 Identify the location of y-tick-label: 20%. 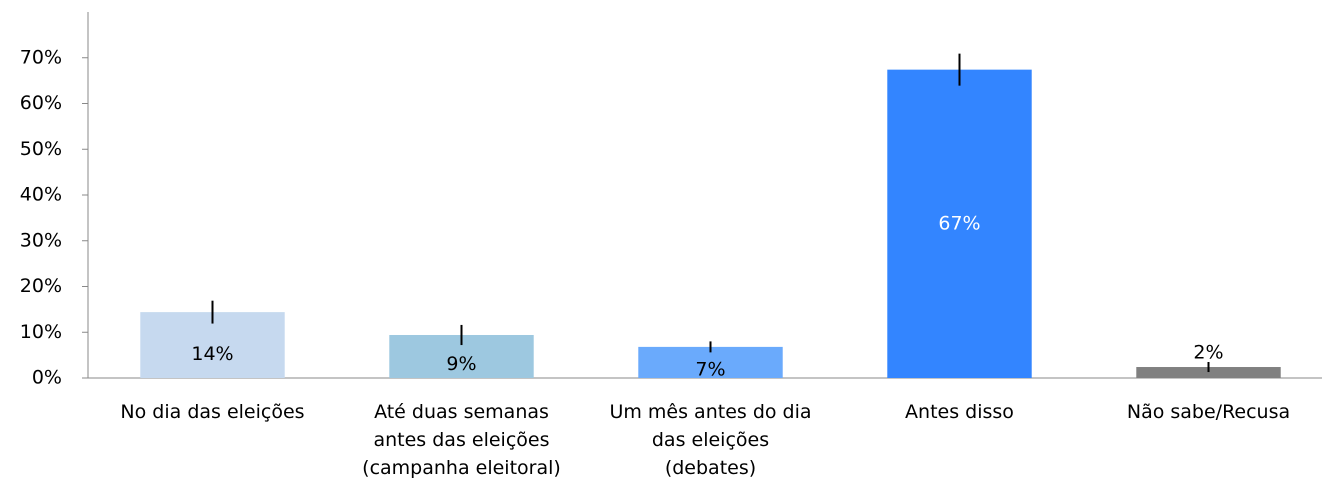
(41, 286).